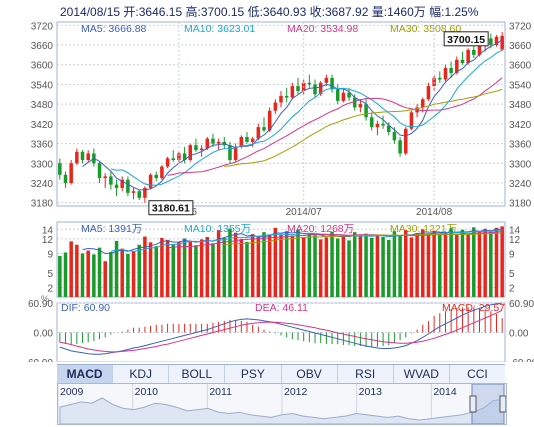 This screenshot has height=427, width=534. Describe the element at coordinates (371, 392) in the screenshot. I see `navigator-year: 2013` at that location.